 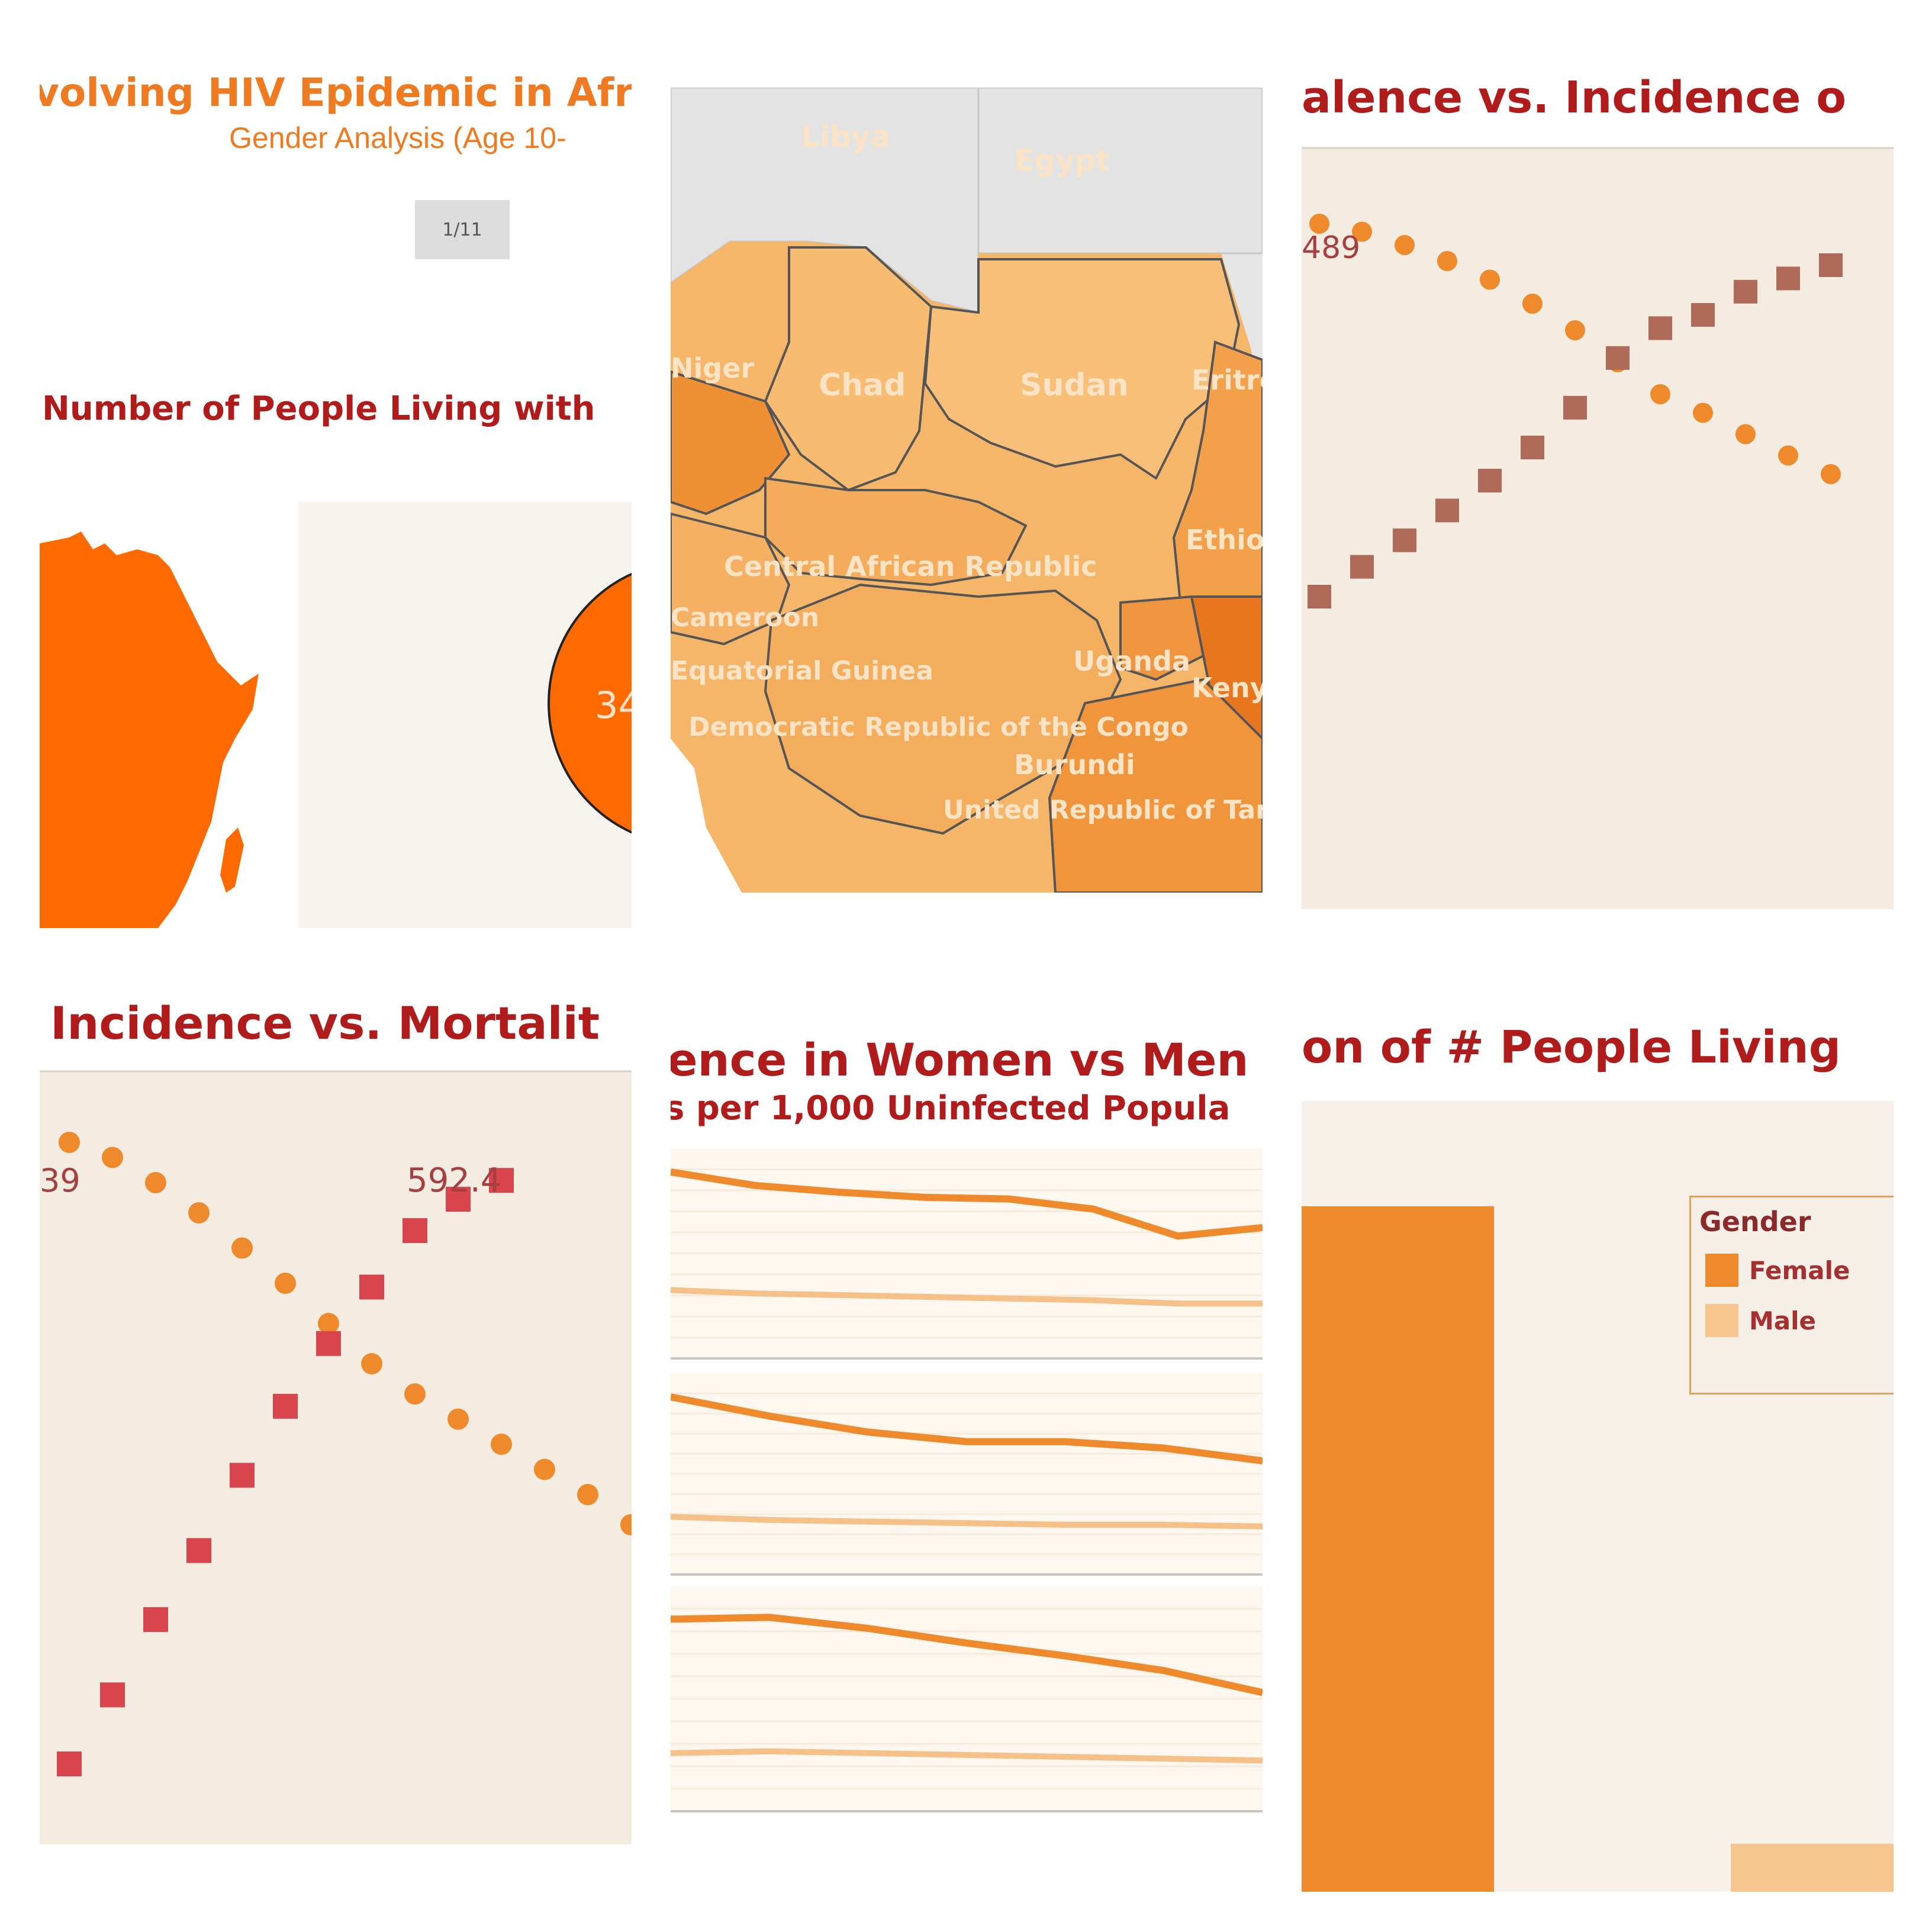 What do you see at coordinates (1598, 1497) in the screenshot?
I see `gender-bar-chart` at bounding box center [1598, 1497].